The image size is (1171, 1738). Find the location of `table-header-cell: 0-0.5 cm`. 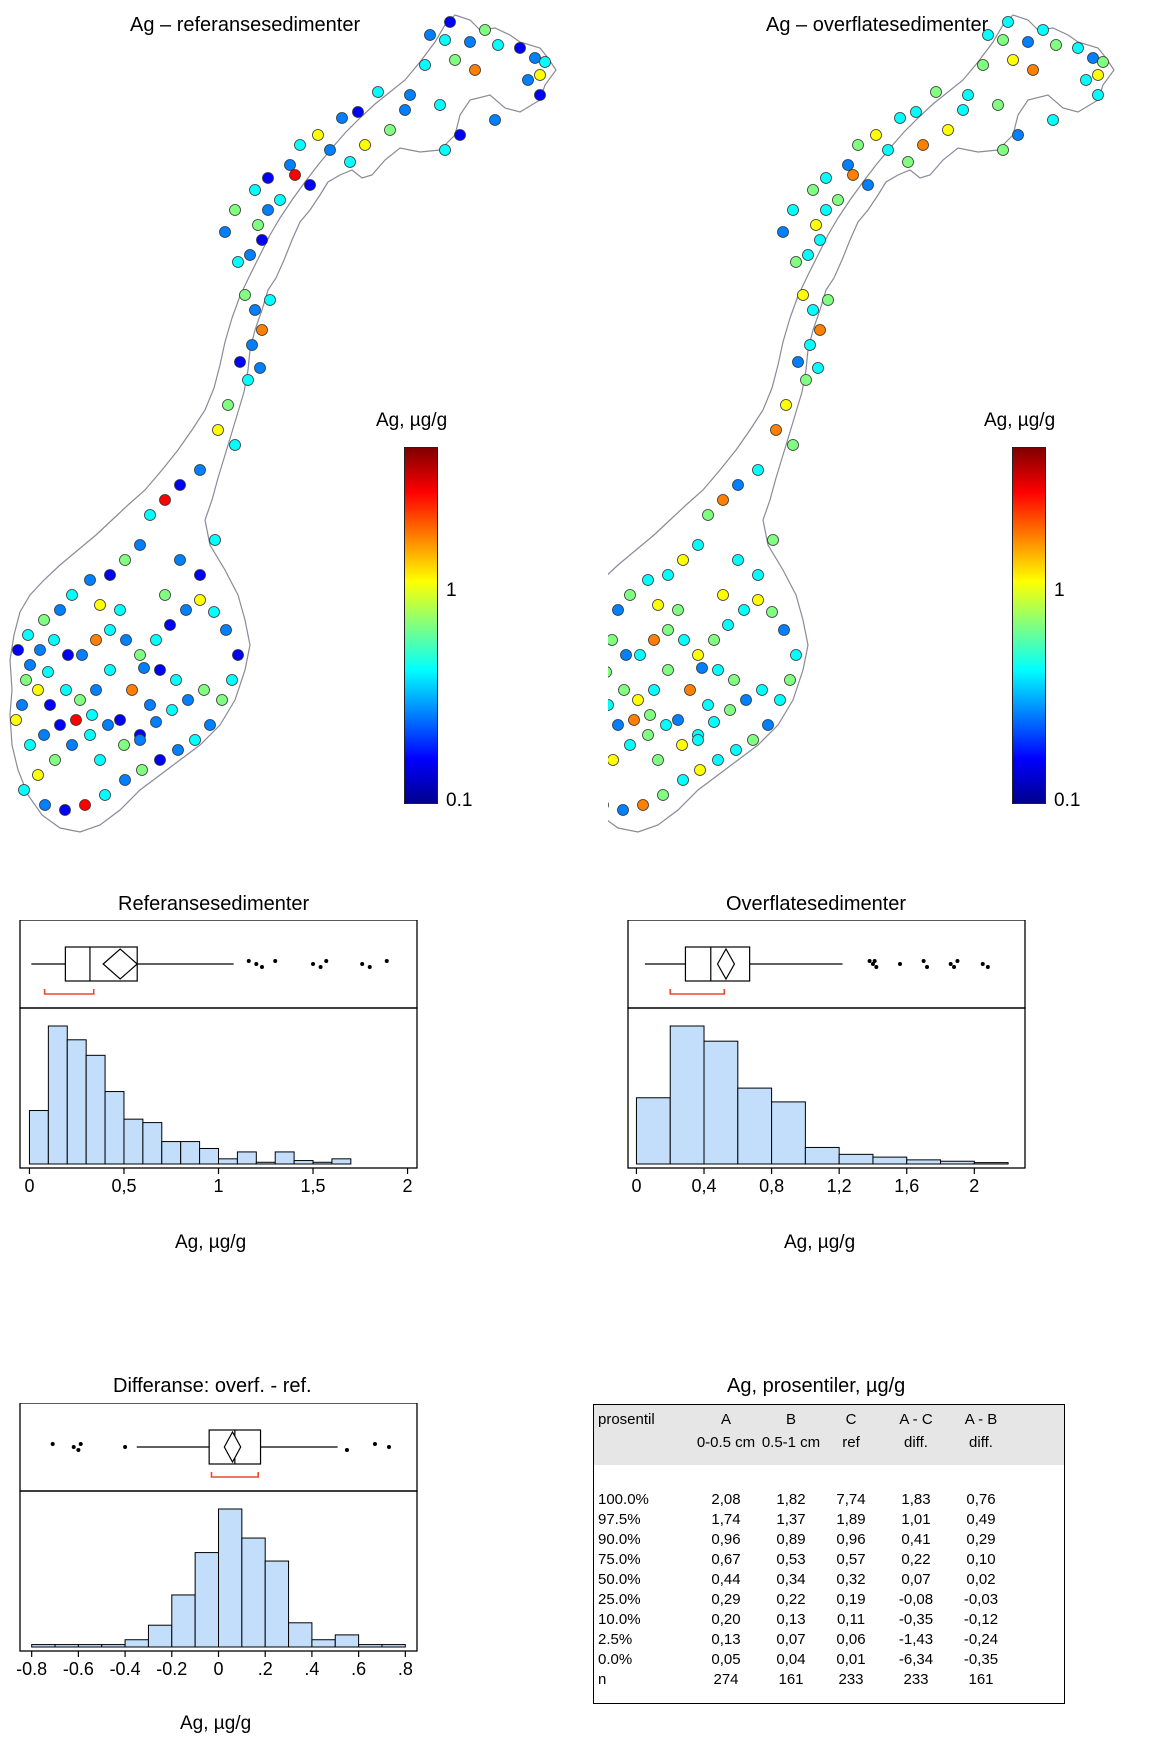

table-header-cell: 0-0.5 cm is located at coordinates (726, 1442).